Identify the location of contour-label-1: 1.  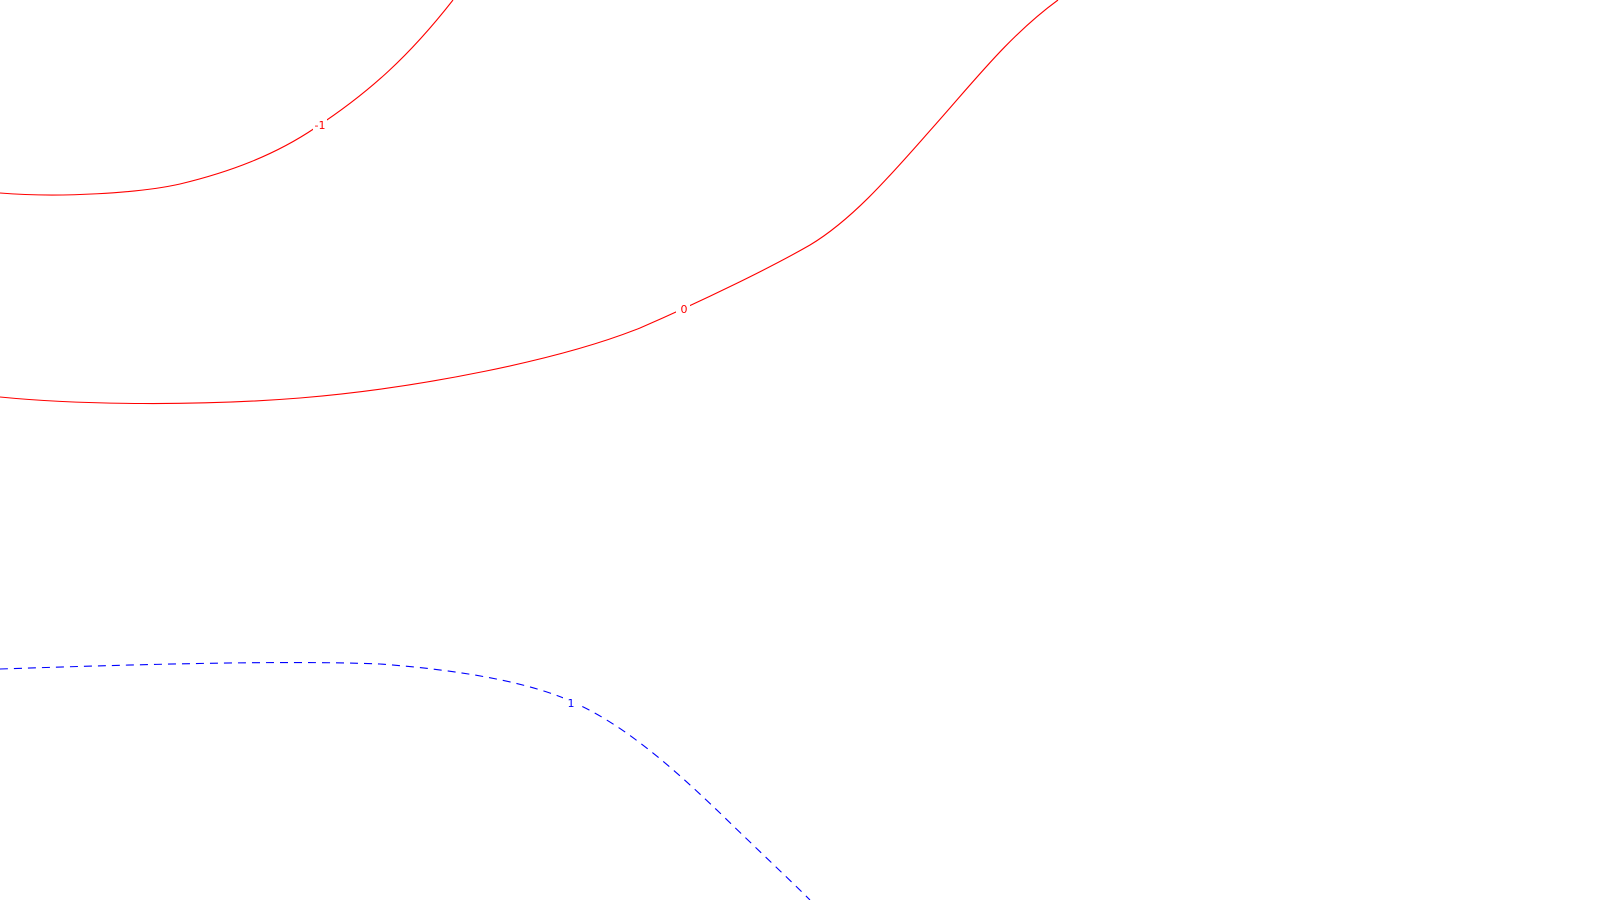
(571, 703).